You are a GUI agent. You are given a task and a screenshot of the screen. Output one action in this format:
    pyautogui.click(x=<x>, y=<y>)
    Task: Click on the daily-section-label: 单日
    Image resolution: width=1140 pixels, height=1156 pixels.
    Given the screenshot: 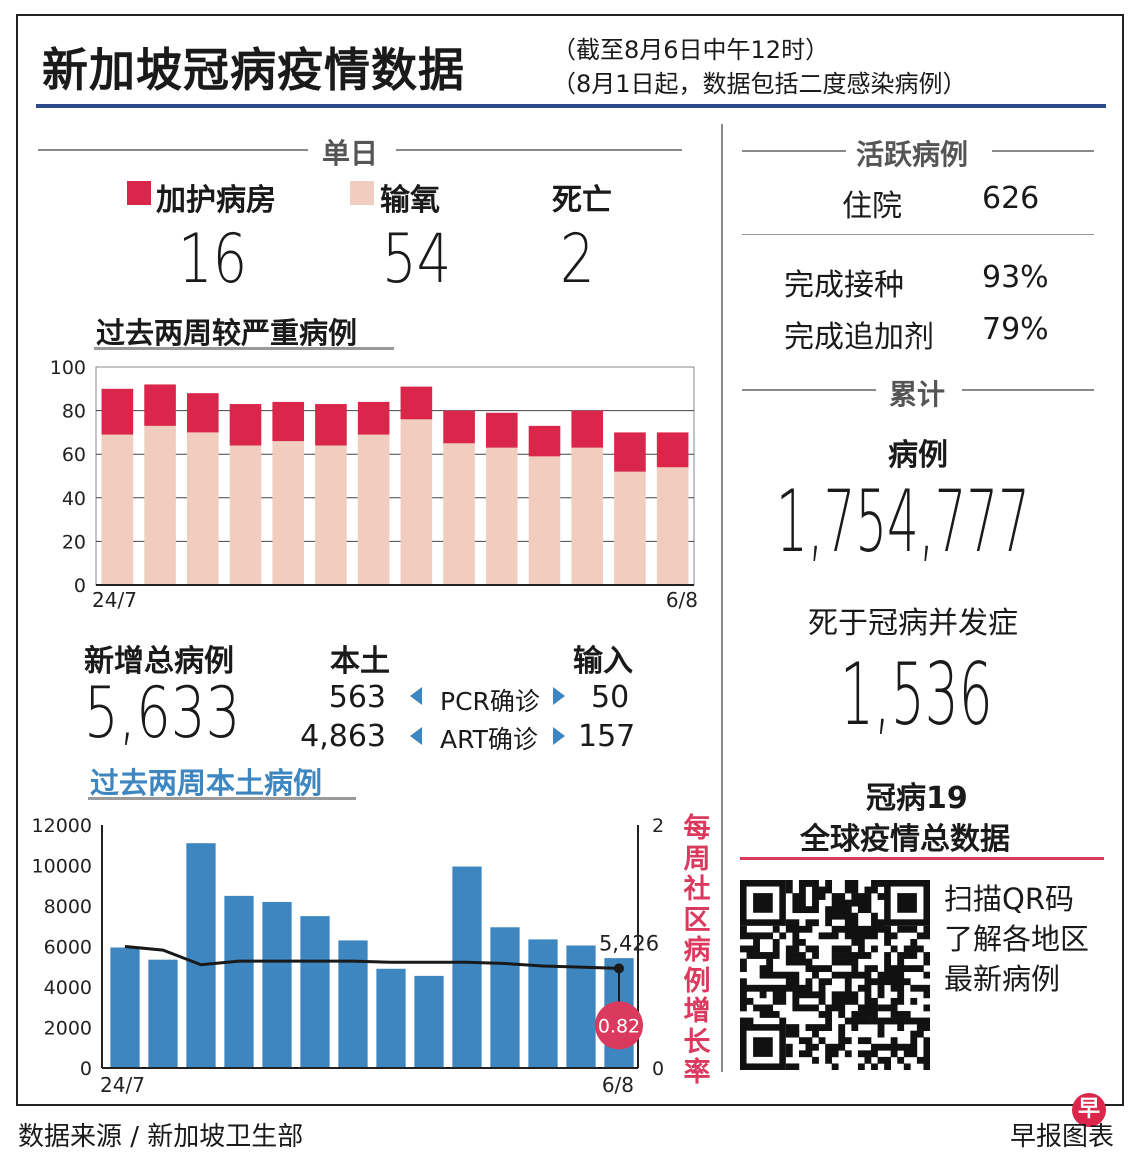 What is the action you would take?
    pyautogui.click(x=350, y=153)
    